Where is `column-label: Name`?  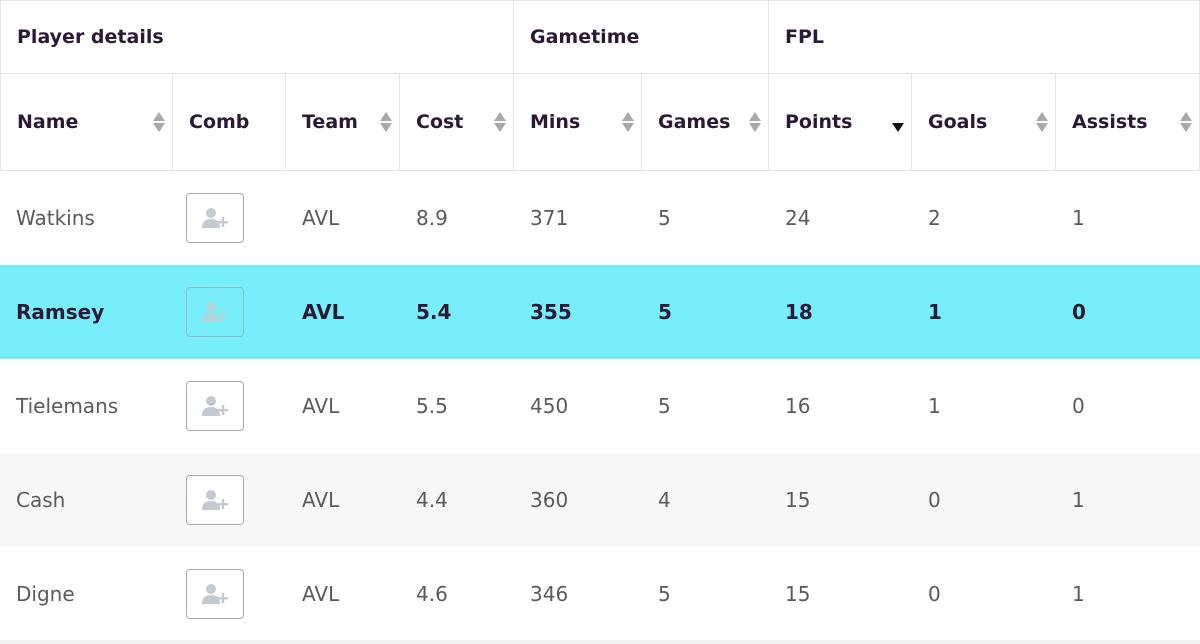
column-label: Name is located at coordinates (48, 122).